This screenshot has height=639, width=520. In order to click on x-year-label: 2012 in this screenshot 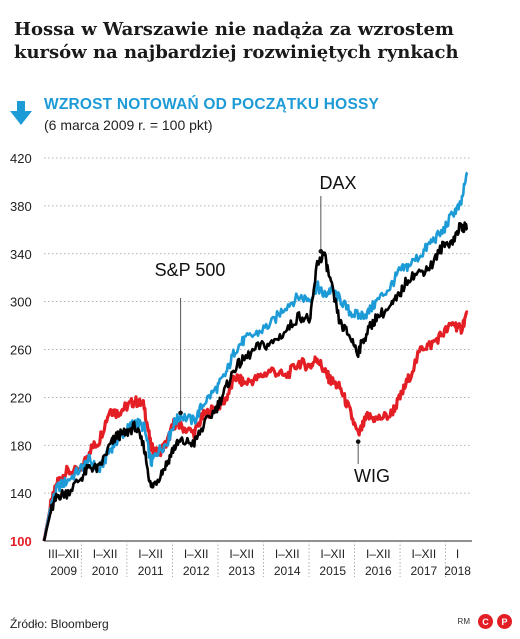, I will do `click(196, 571)`.